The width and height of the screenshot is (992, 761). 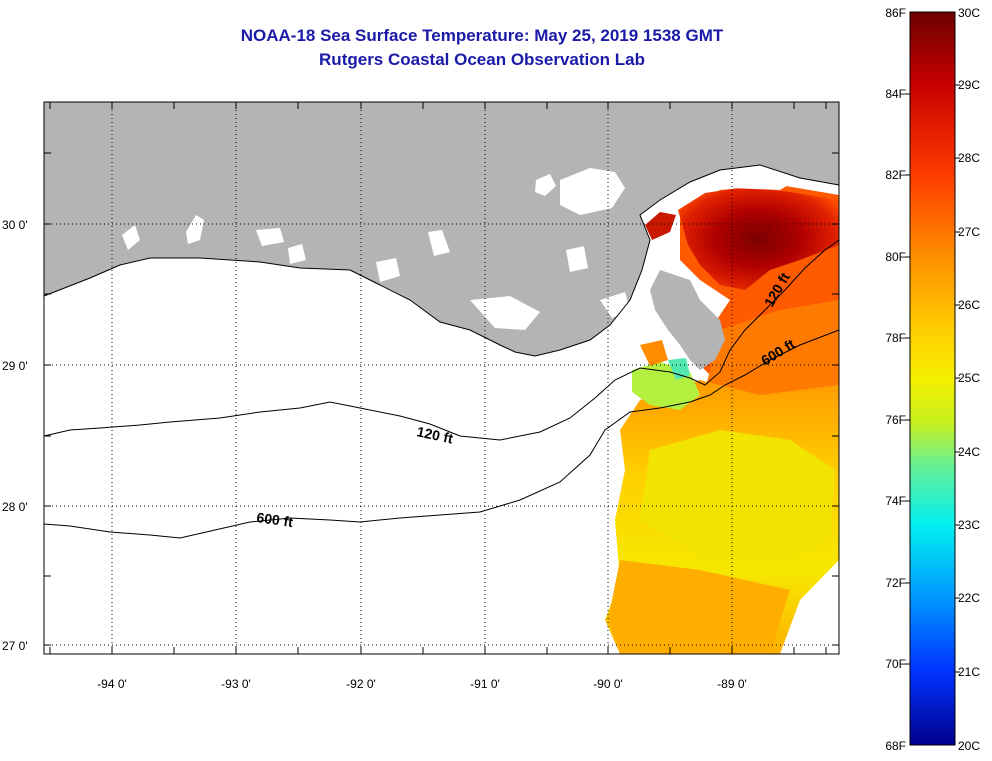 I want to click on sst-yellow-mid, so click(x=737, y=495).